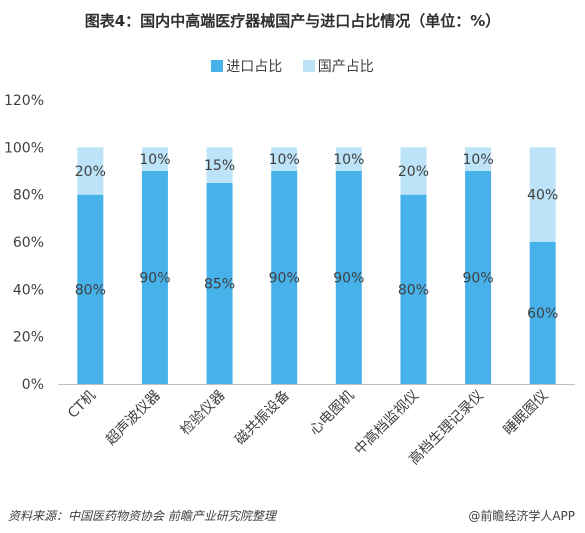 The height and width of the screenshot is (533, 585). Describe the element at coordinates (332, 413) in the screenshot. I see `x-tick-label: 心电图机` at that location.